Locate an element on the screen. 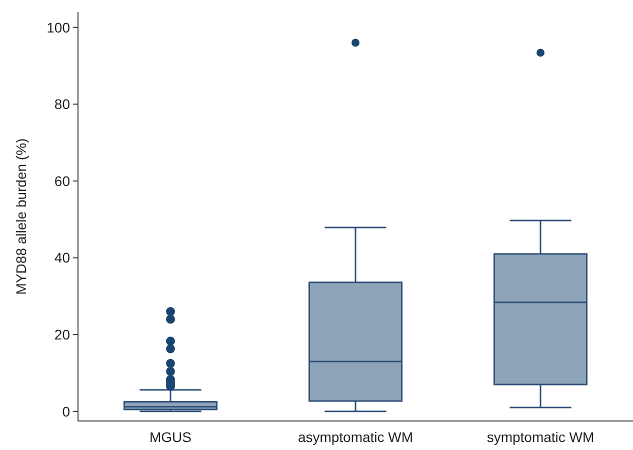 This screenshot has width=633, height=450. x-tick-label: asymptomatic WM is located at coordinates (356, 437).